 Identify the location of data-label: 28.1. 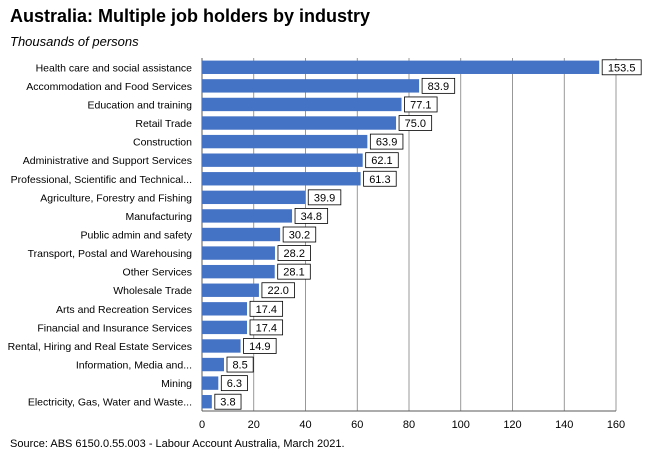
(293, 273).